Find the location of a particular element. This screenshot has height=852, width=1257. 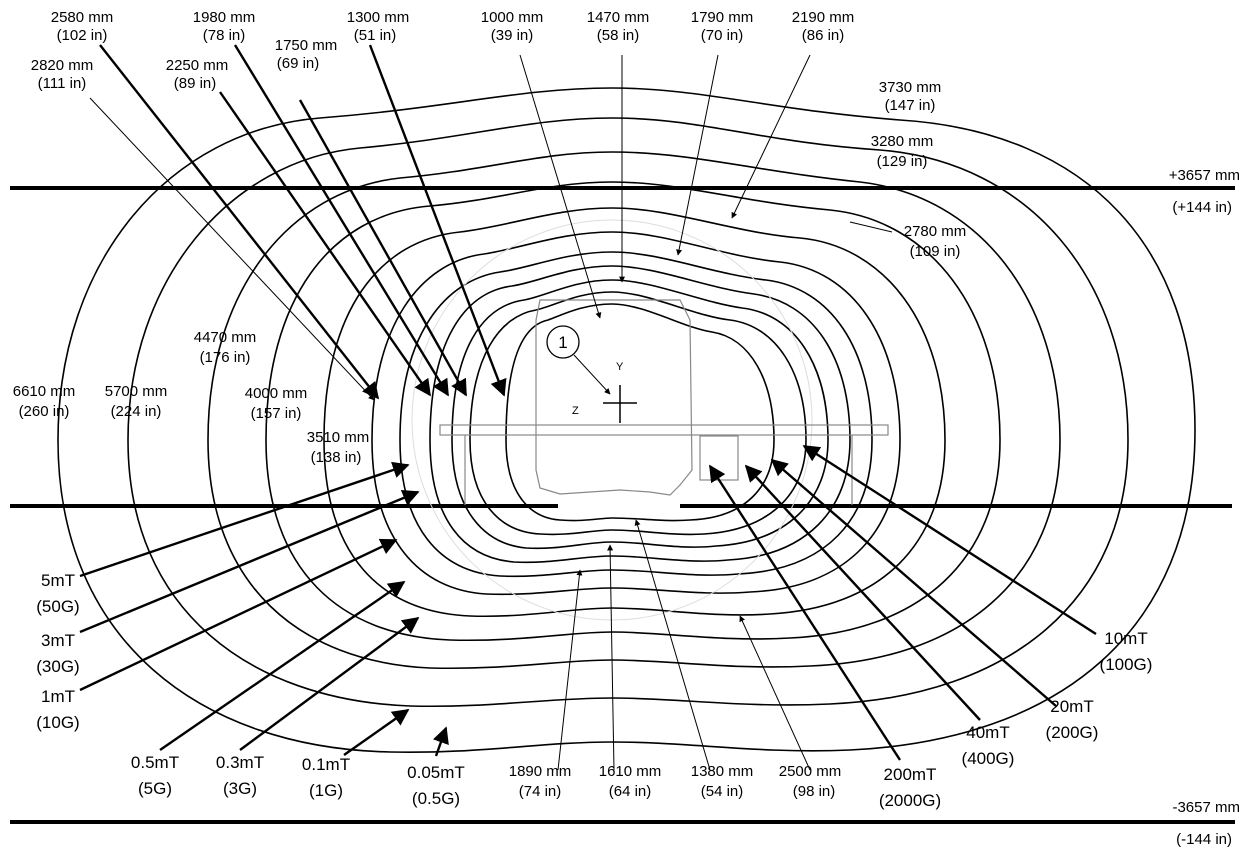

label-20mt: 20mT (200G) is located at coordinates (1072, 719).